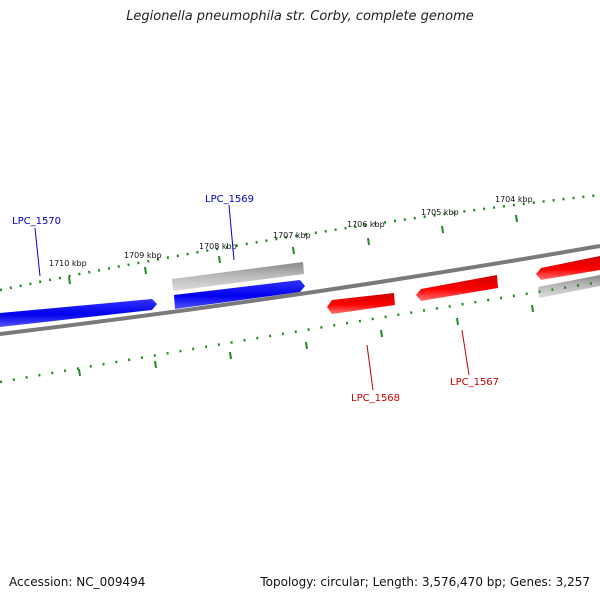 This screenshot has height=600, width=600. I want to click on gene-label-lpc-1570: LPC_1570, so click(36, 221).